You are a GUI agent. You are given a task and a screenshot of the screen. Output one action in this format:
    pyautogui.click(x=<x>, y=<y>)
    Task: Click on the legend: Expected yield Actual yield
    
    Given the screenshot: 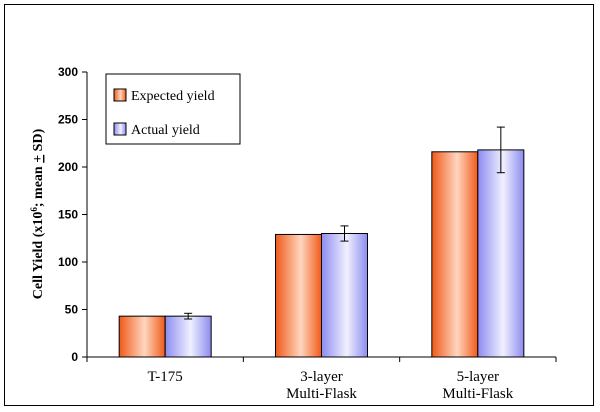 What is the action you would take?
    pyautogui.click(x=173, y=109)
    